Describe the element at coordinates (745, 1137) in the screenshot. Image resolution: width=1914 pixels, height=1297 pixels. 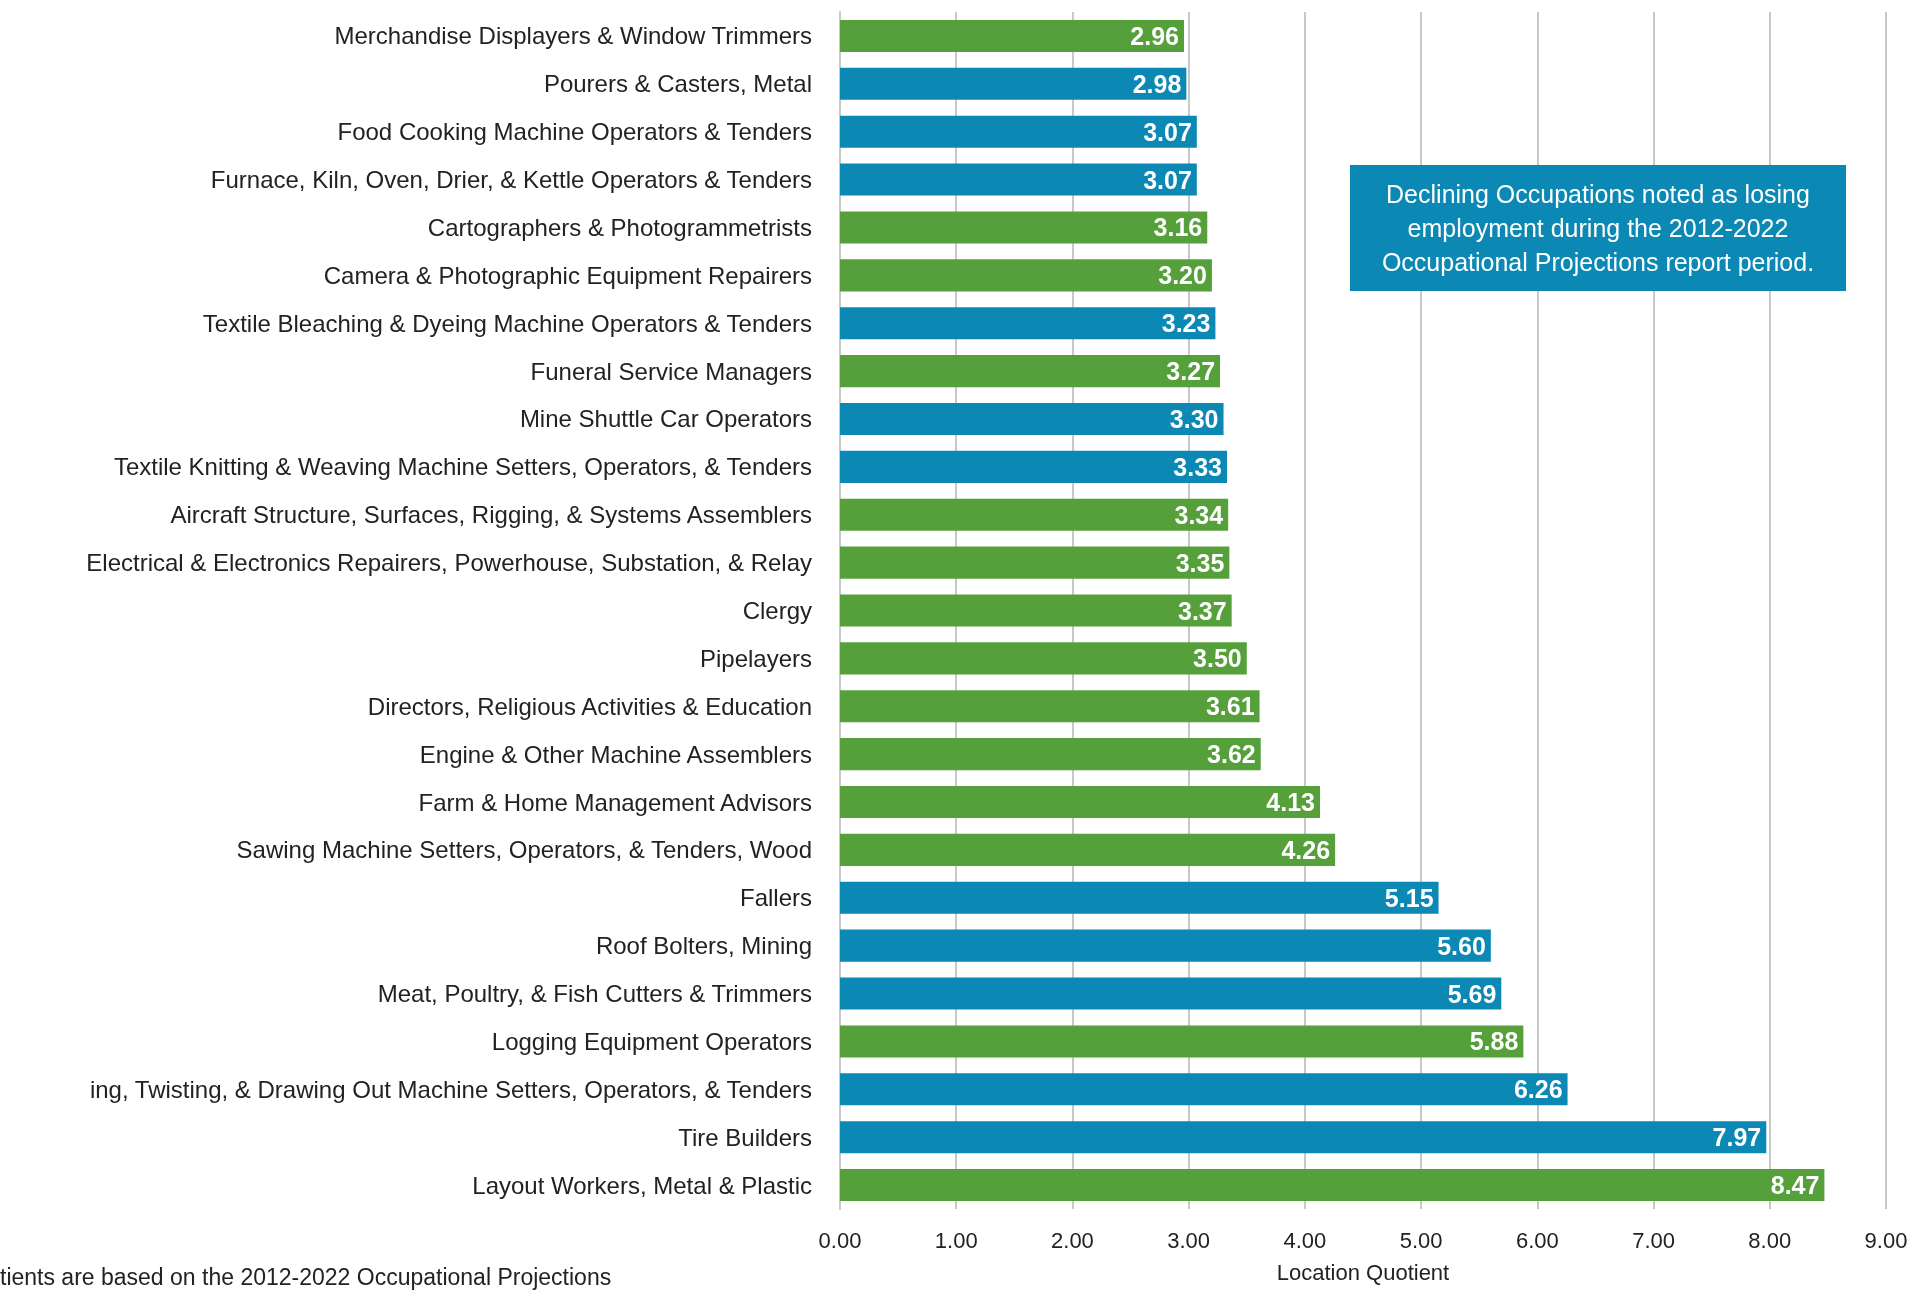
I see `y-tick-label: Tire Builders` at that location.